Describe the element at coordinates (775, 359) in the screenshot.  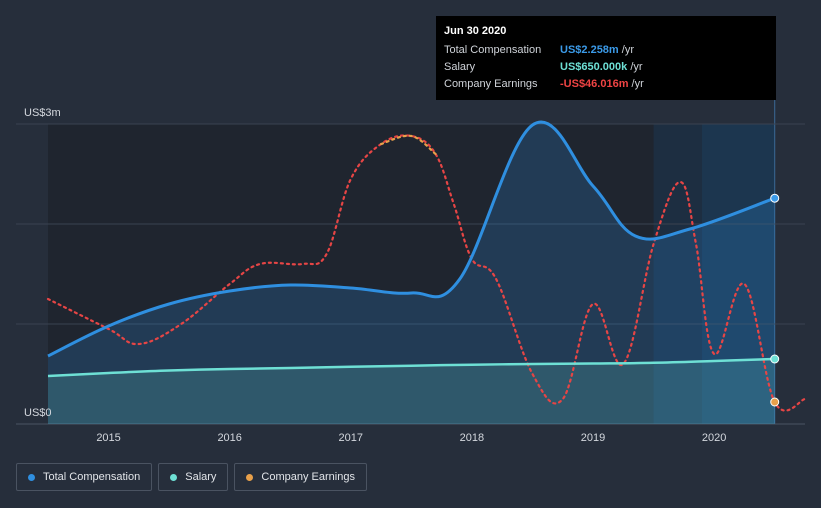
I see `end-marker-salary` at that location.